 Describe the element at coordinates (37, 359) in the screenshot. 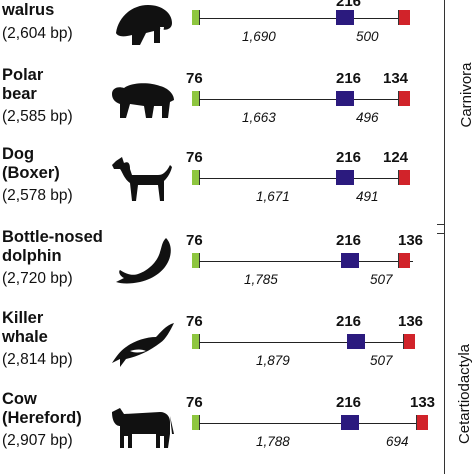

I see `gene-length: (2,814 bp)` at that location.